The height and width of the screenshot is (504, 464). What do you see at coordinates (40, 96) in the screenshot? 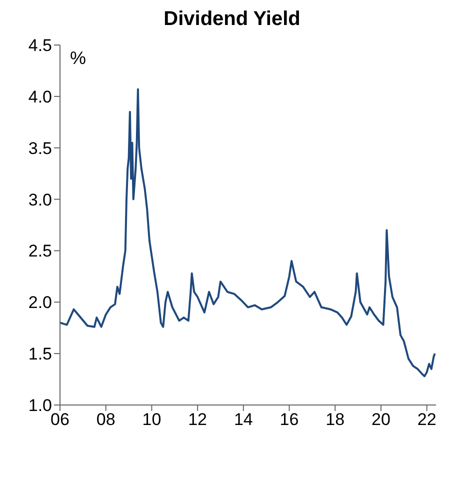
I see `y-tick-label: 4.0` at bounding box center [40, 96].